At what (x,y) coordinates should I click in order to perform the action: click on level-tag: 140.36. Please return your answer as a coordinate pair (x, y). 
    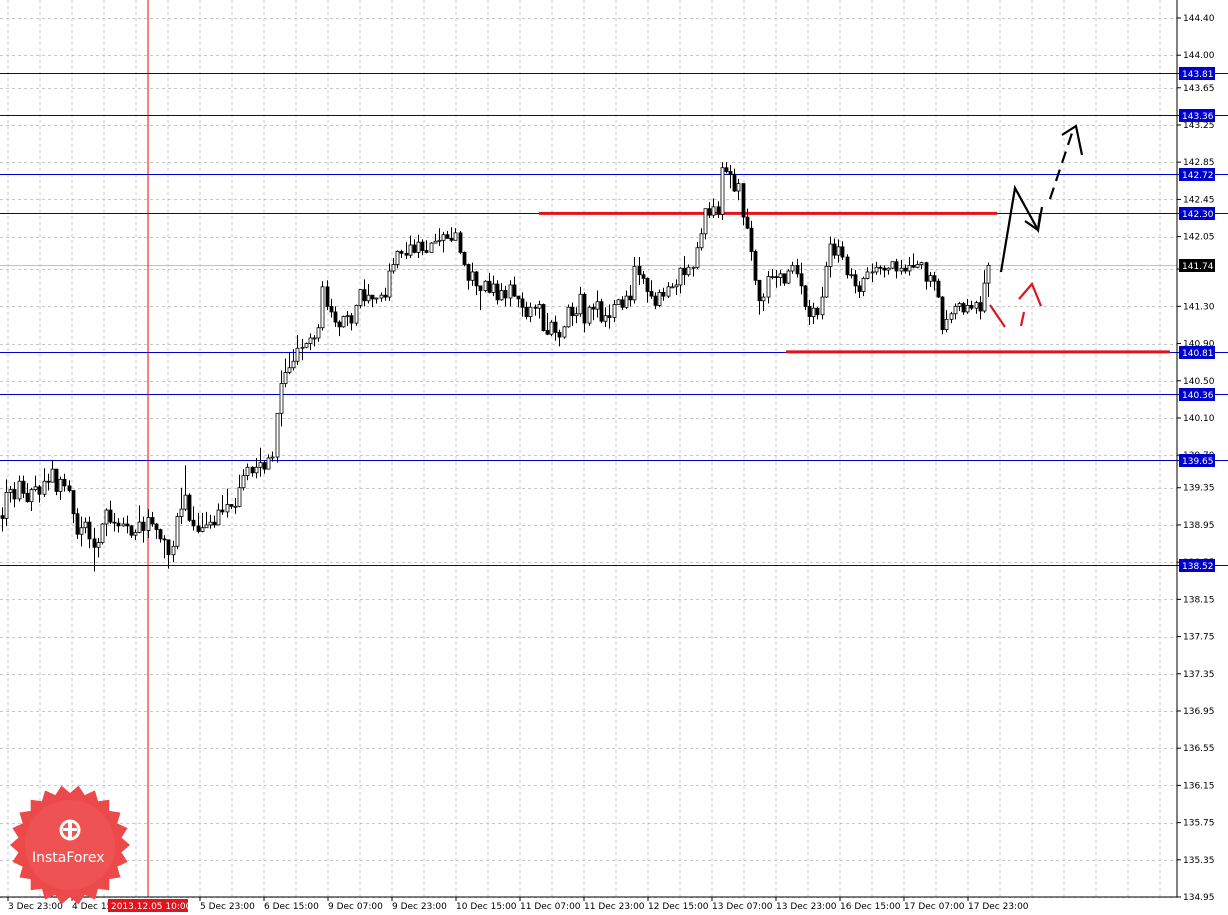
    Looking at the image, I should click on (1197, 394).